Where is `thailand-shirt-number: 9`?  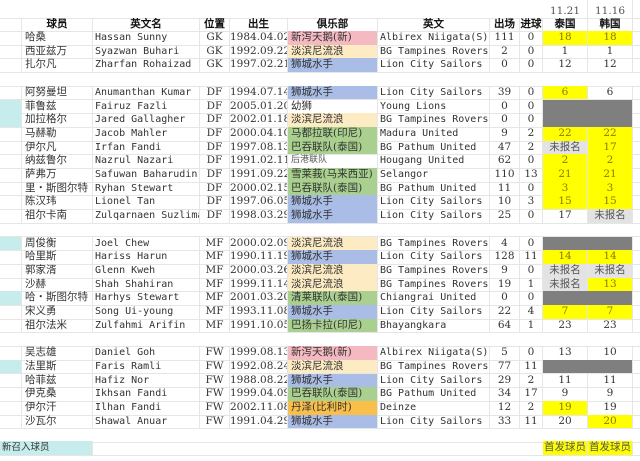
thailand-shirt-number: 9 is located at coordinates (565, 394).